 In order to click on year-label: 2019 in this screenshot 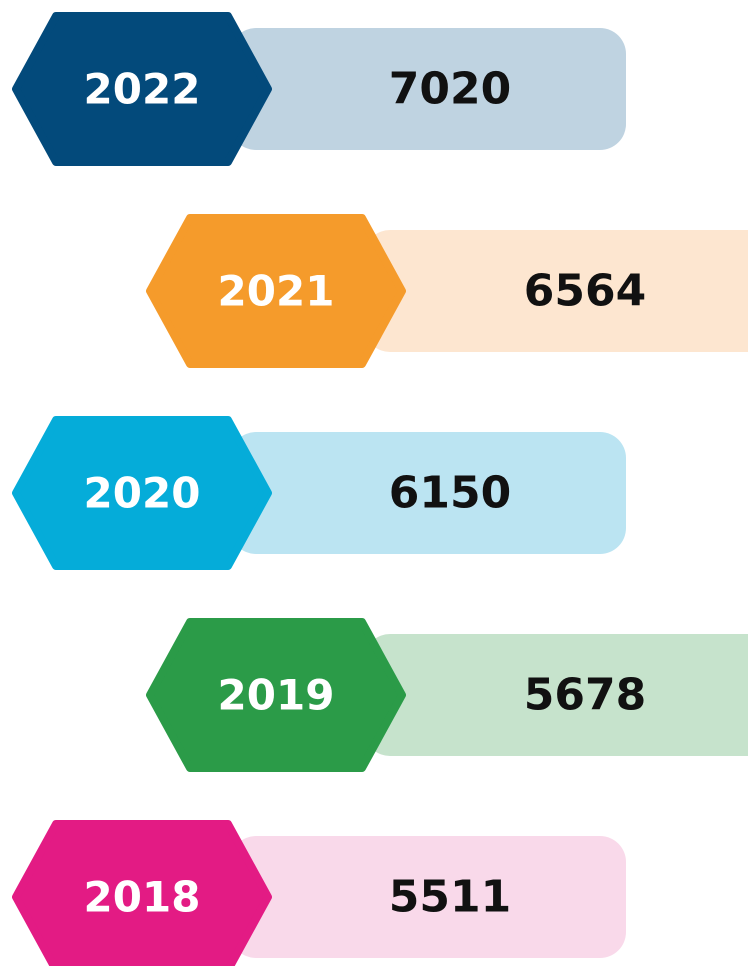, I will do `click(276, 695)`.